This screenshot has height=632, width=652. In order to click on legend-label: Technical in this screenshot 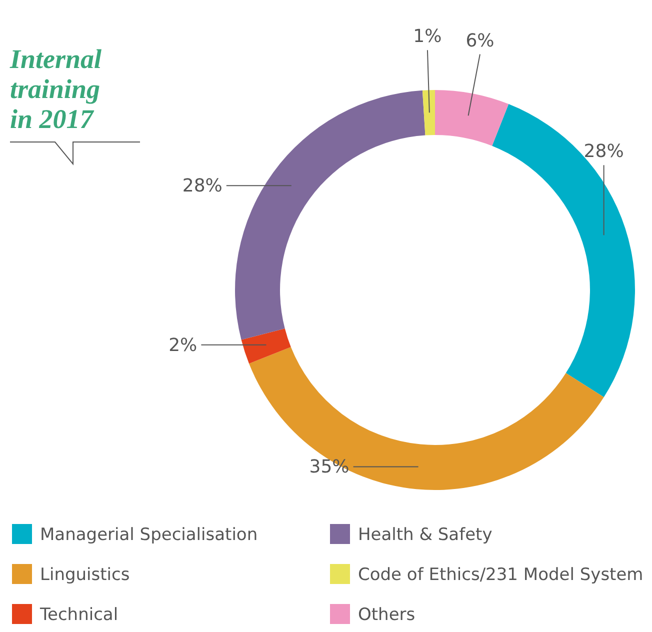, I will do `click(78, 615)`.